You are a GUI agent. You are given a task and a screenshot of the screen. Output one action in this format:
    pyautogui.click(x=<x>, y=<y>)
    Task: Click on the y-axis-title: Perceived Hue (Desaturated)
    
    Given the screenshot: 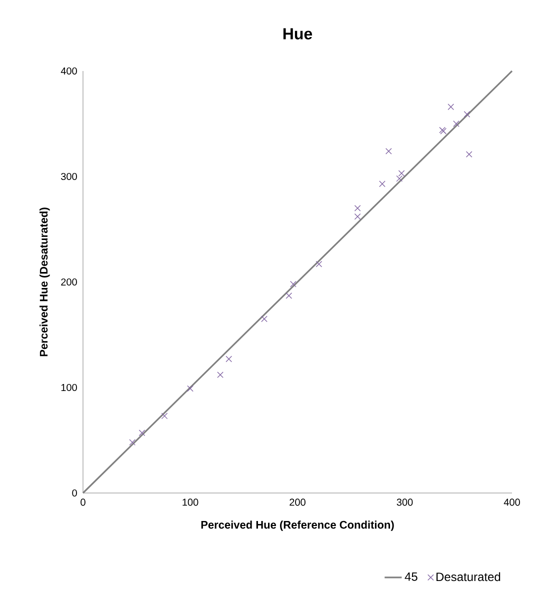 What is the action you would take?
    pyautogui.click(x=45, y=282)
    